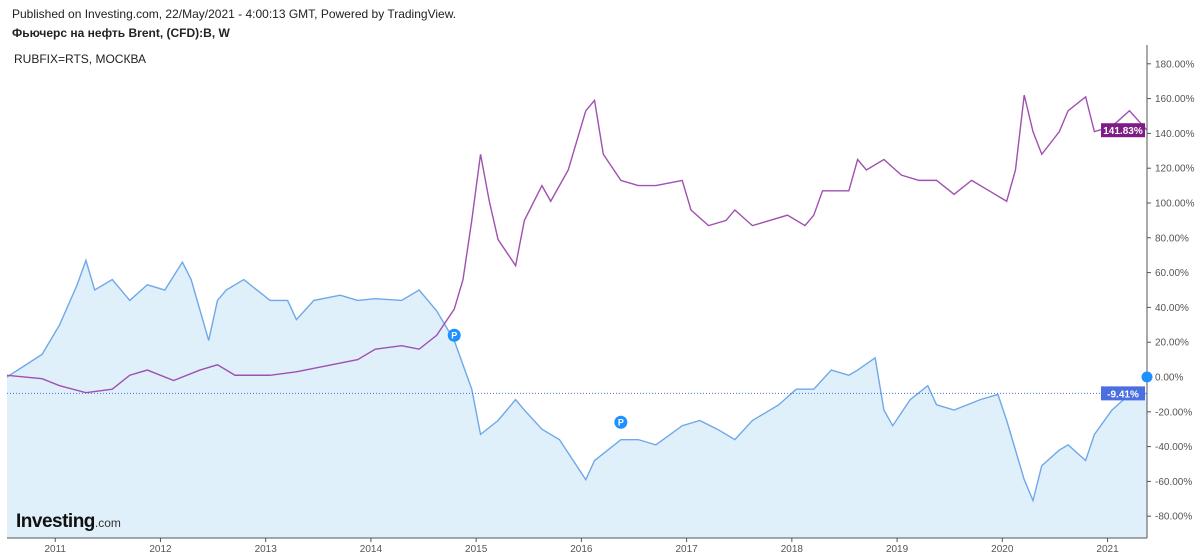 This screenshot has width=1200, height=558. What do you see at coordinates (1173, 482) in the screenshot?
I see `y-tick-label: -60.00%` at bounding box center [1173, 482].